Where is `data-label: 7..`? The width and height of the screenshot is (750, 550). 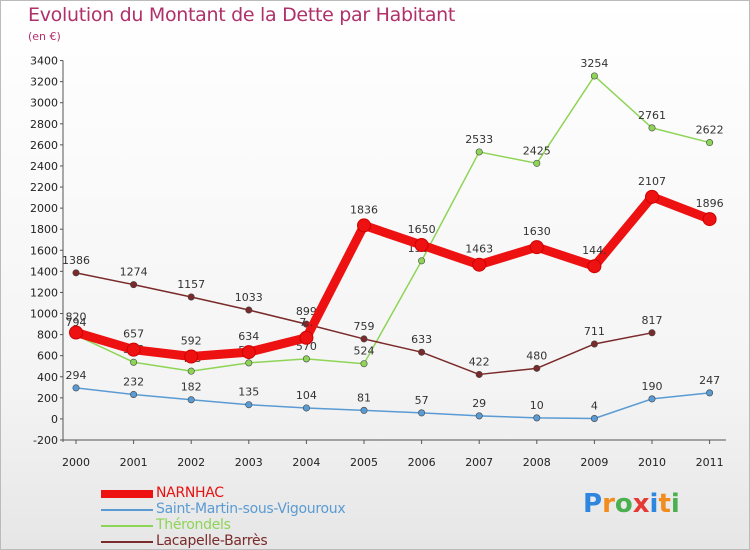 data-label: 7.. is located at coordinates (306, 322).